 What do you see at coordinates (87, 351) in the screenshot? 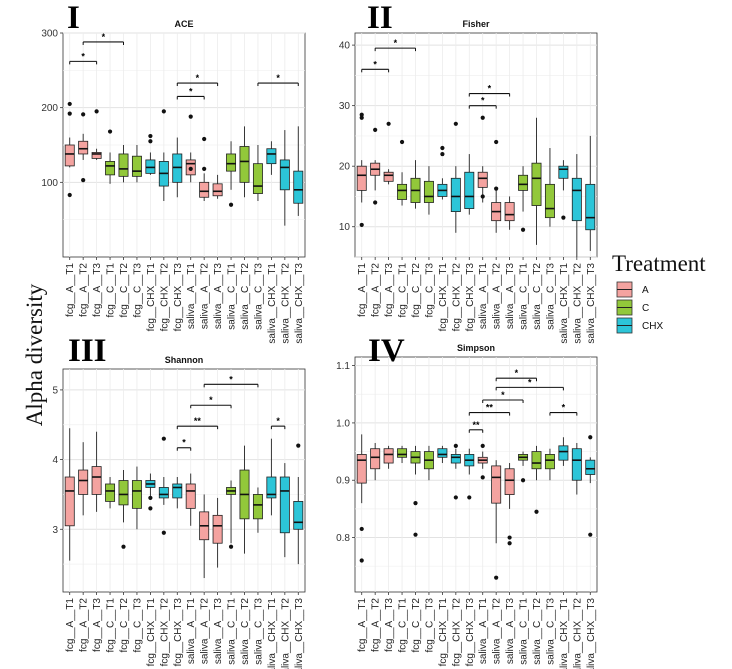
I see `panel-label: III` at bounding box center [87, 351].